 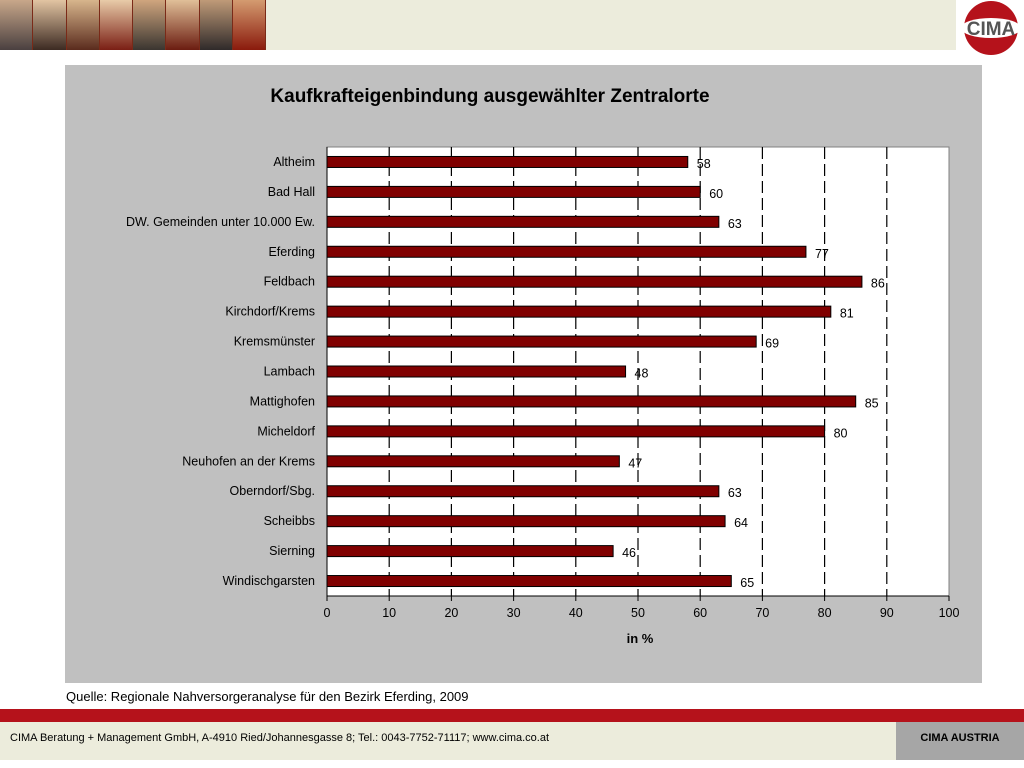 I want to click on category-label: Oberndorf/Sbg., so click(x=272, y=491).